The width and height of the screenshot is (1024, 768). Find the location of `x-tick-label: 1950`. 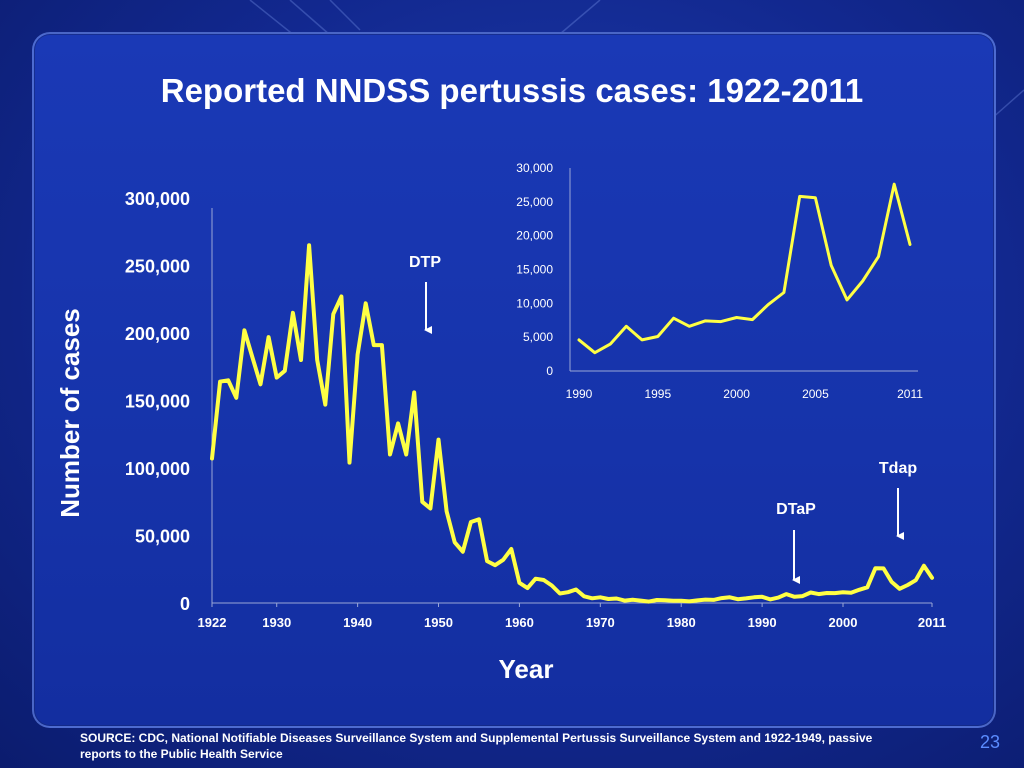

x-tick-label: 1950 is located at coordinates (438, 622).